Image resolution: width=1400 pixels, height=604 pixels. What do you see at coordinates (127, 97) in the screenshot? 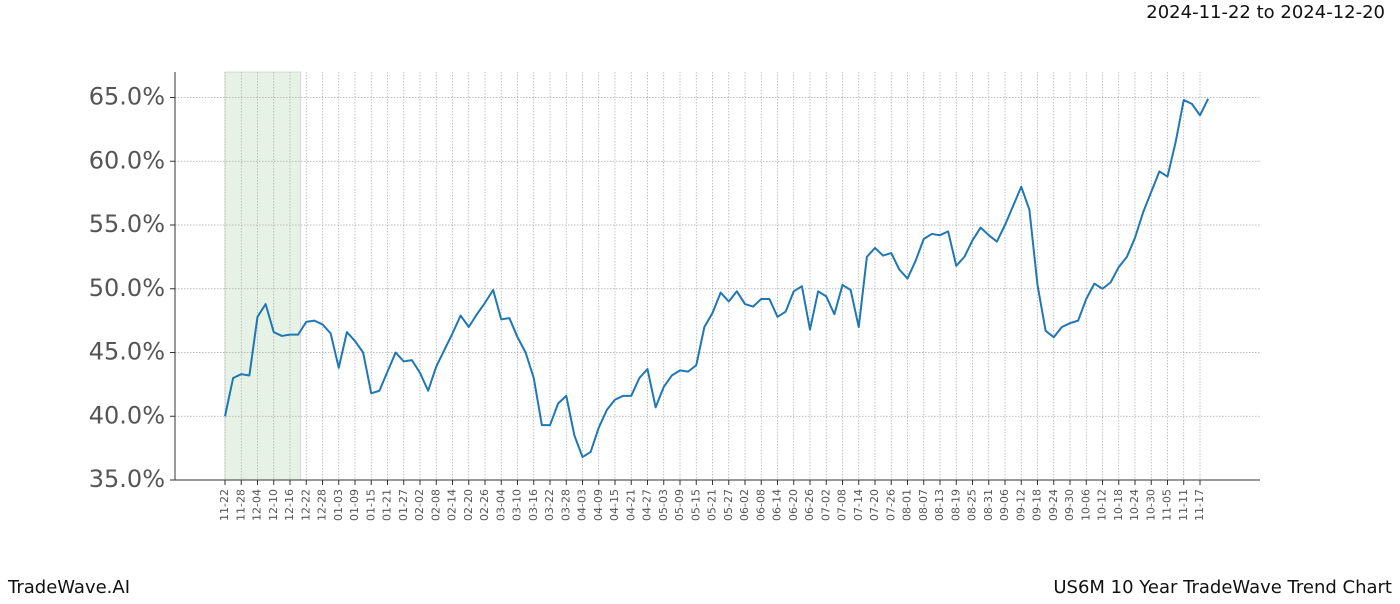
I see `y-tick-label: 65.0%` at bounding box center [127, 97].